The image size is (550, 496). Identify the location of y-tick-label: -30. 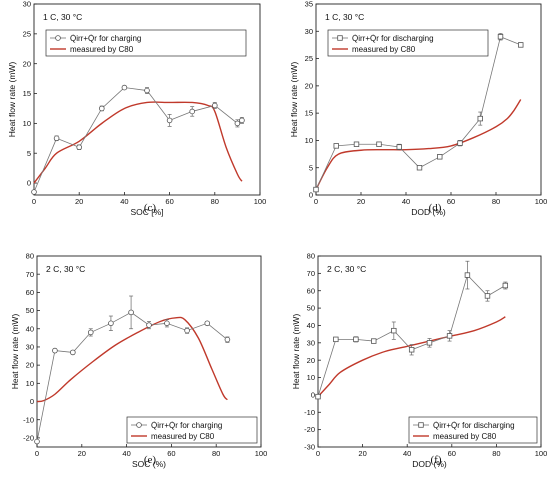
(309, 447).